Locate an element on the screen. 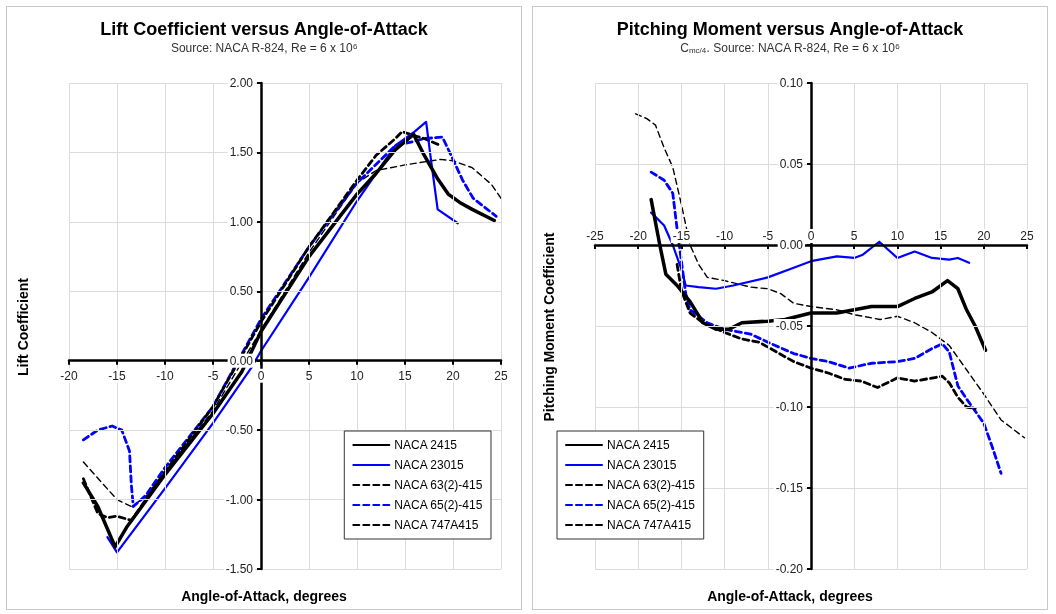 This screenshot has width=1056, height=614. chart-title: Pitching Moment versus Angle-of-Attack is located at coordinates (790, 29).